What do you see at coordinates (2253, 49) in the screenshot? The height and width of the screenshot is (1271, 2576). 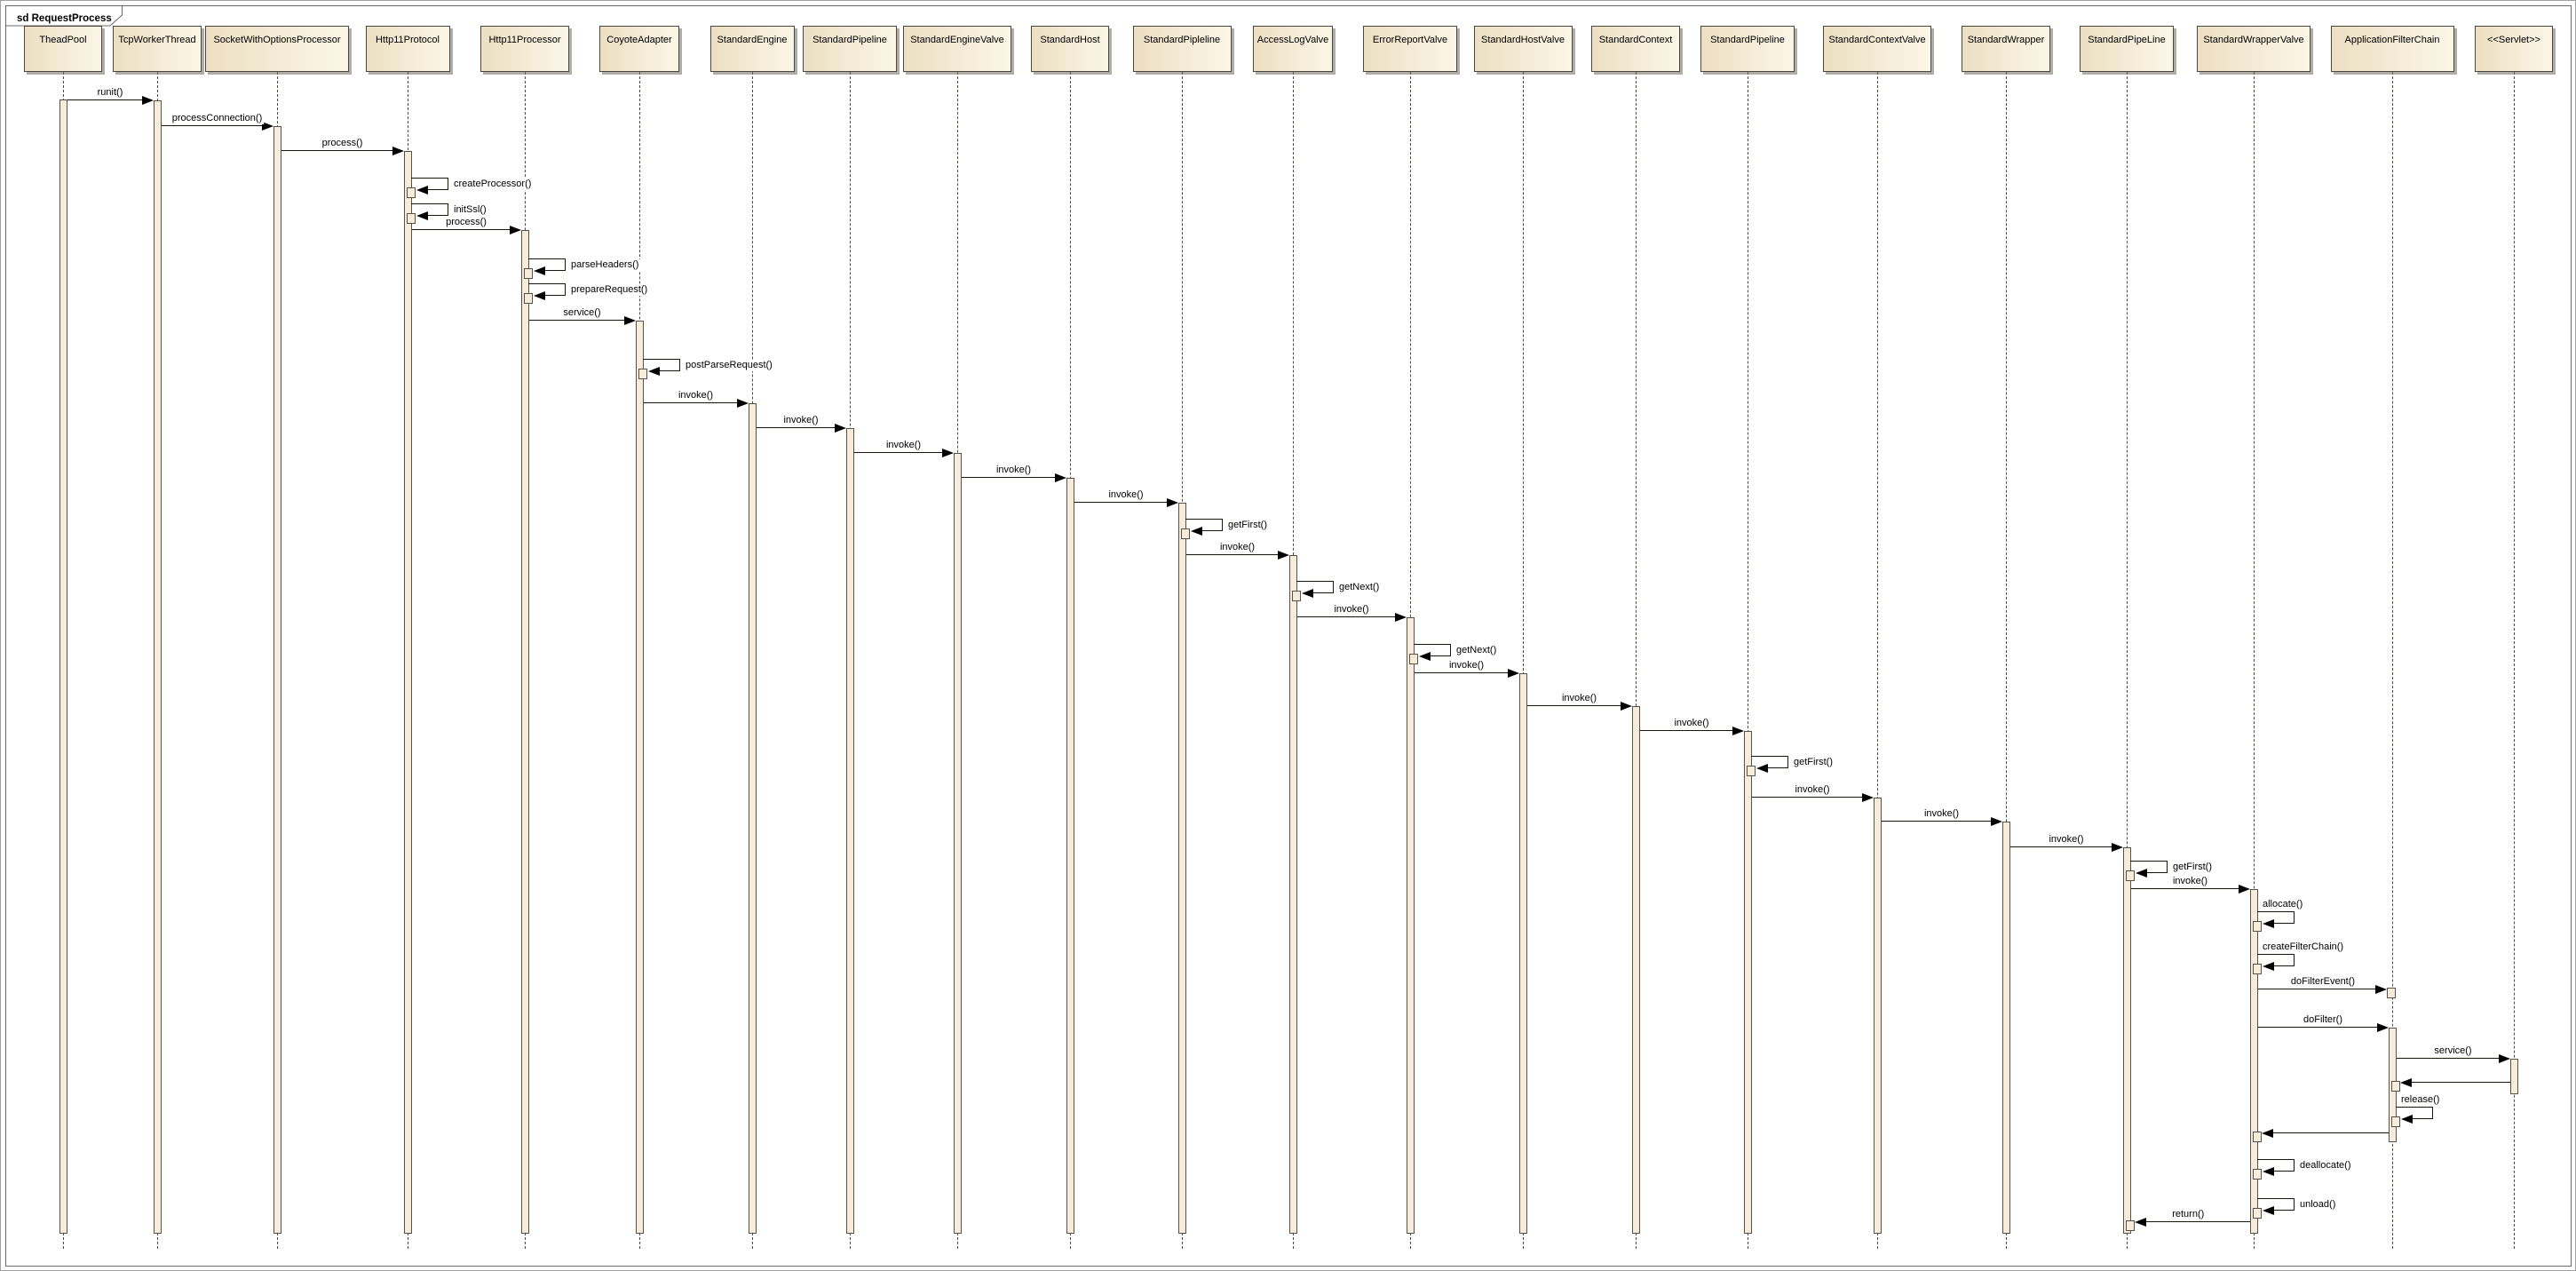 I see `lifeline-head: StandardWrapperValve` at bounding box center [2253, 49].